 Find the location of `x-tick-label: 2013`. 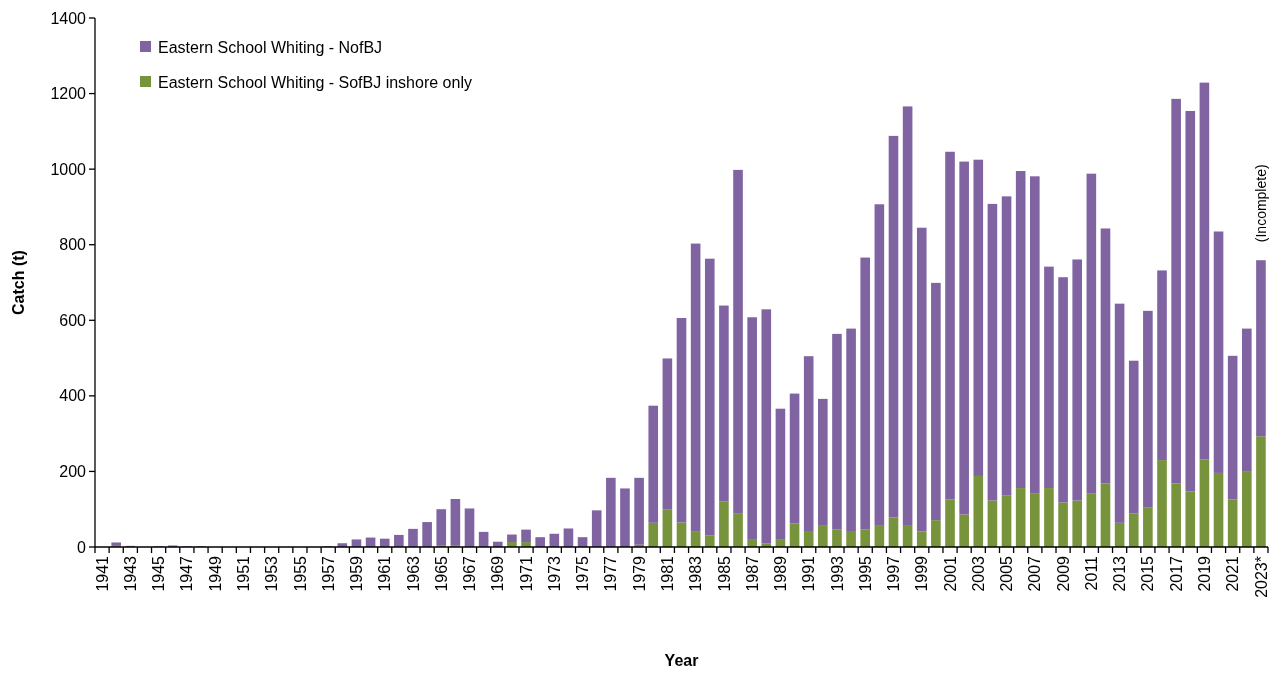

x-tick-label: 2013 is located at coordinates (1120, 573).